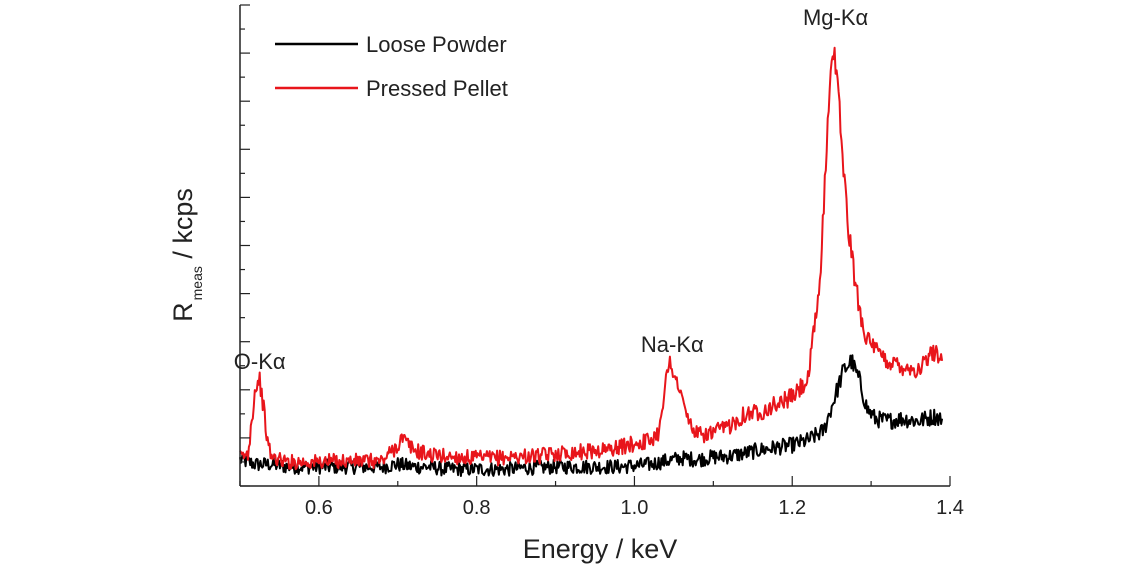 The width and height of the screenshot is (1140, 570). I want to click on x-tick-label: 0.8, so click(477, 508).